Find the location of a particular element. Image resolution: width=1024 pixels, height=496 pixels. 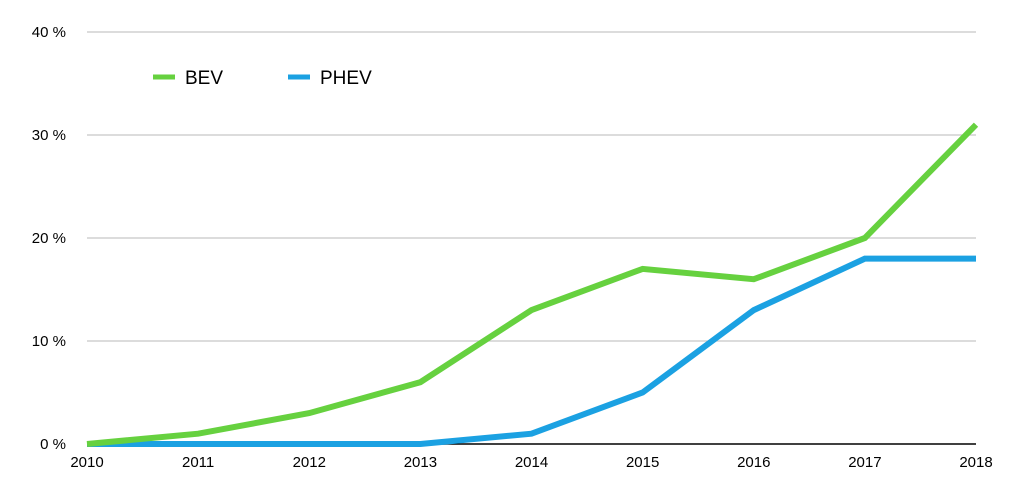

x-axis-tick-labels: 2010 2011 2012 2013 2014 2015 2016 2017 2018 is located at coordinates (531, 462).